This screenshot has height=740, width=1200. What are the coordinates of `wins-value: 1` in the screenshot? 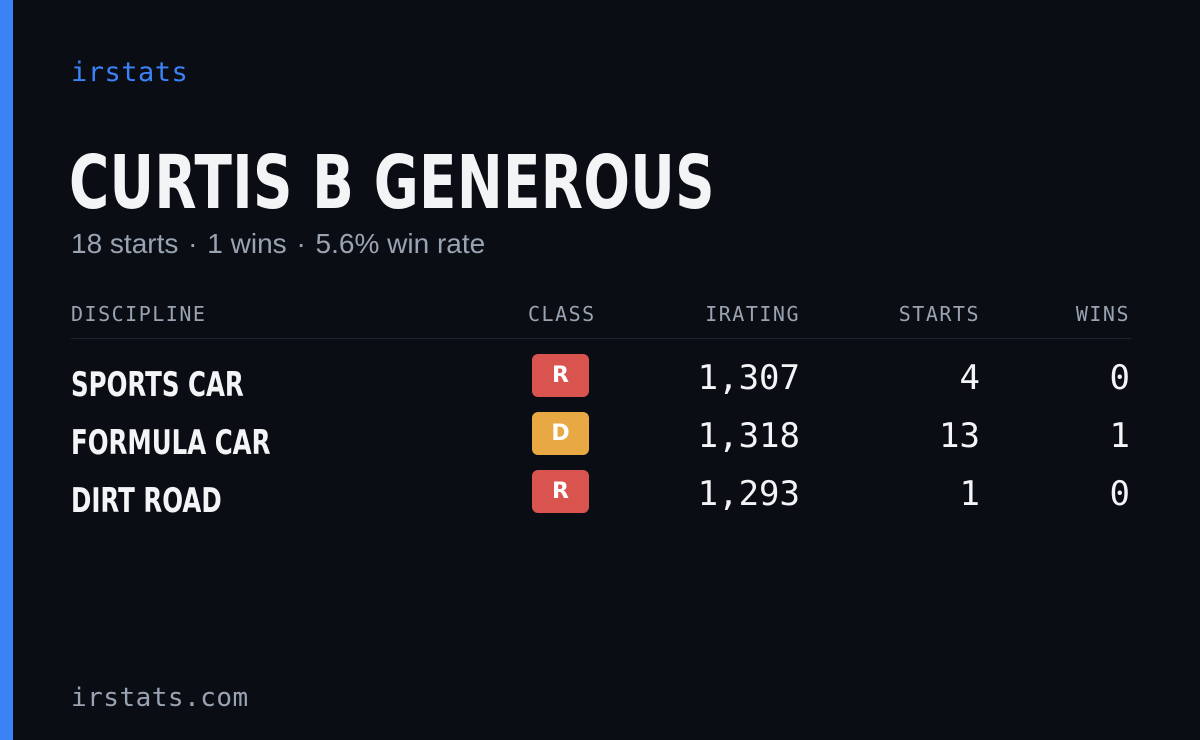 It's located at (1119, 436).